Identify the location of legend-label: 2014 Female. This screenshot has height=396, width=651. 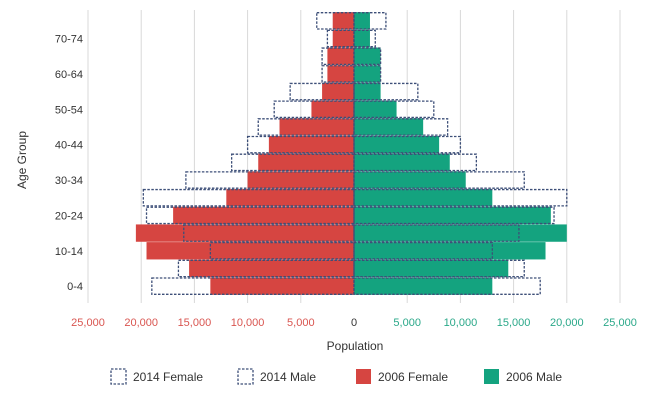
(168, 377).